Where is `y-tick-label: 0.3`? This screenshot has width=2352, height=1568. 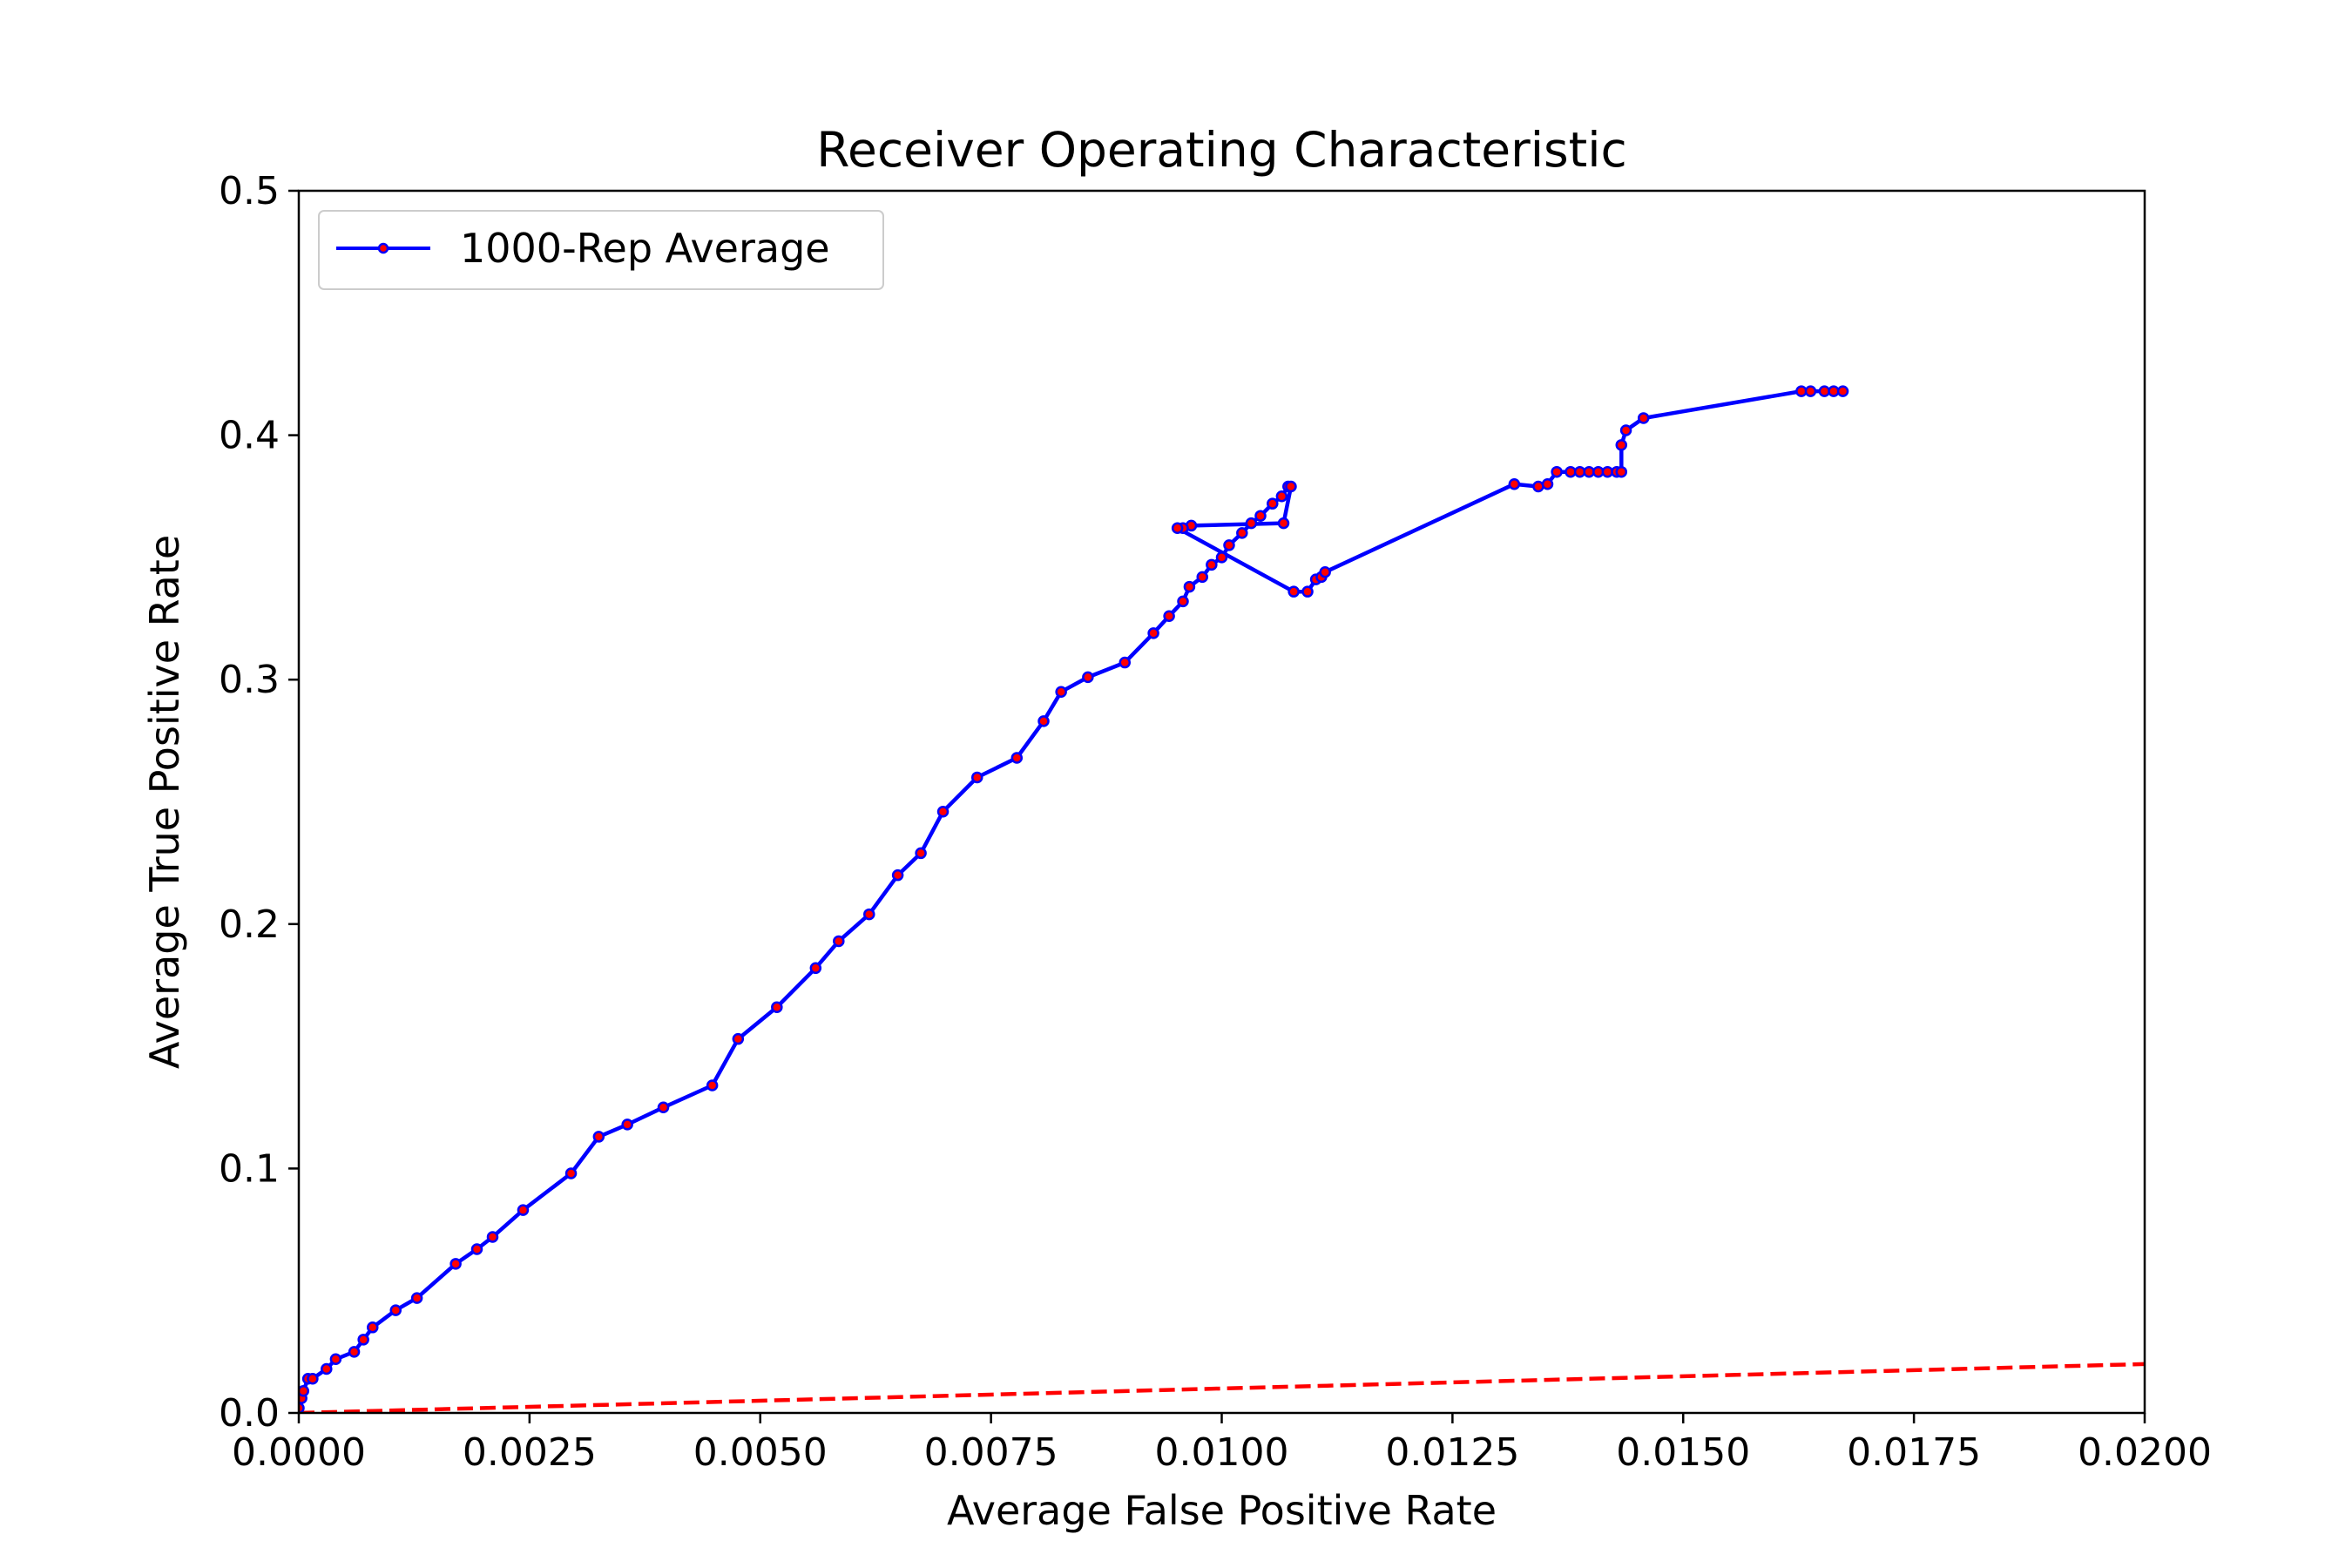 y-tick-label: 0.3 is located at coordinates (250, 680).